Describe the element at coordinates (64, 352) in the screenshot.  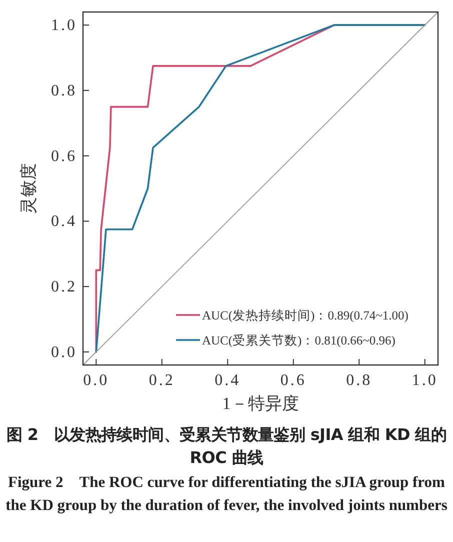
I see `y-tick-label: 0.0` at that location.